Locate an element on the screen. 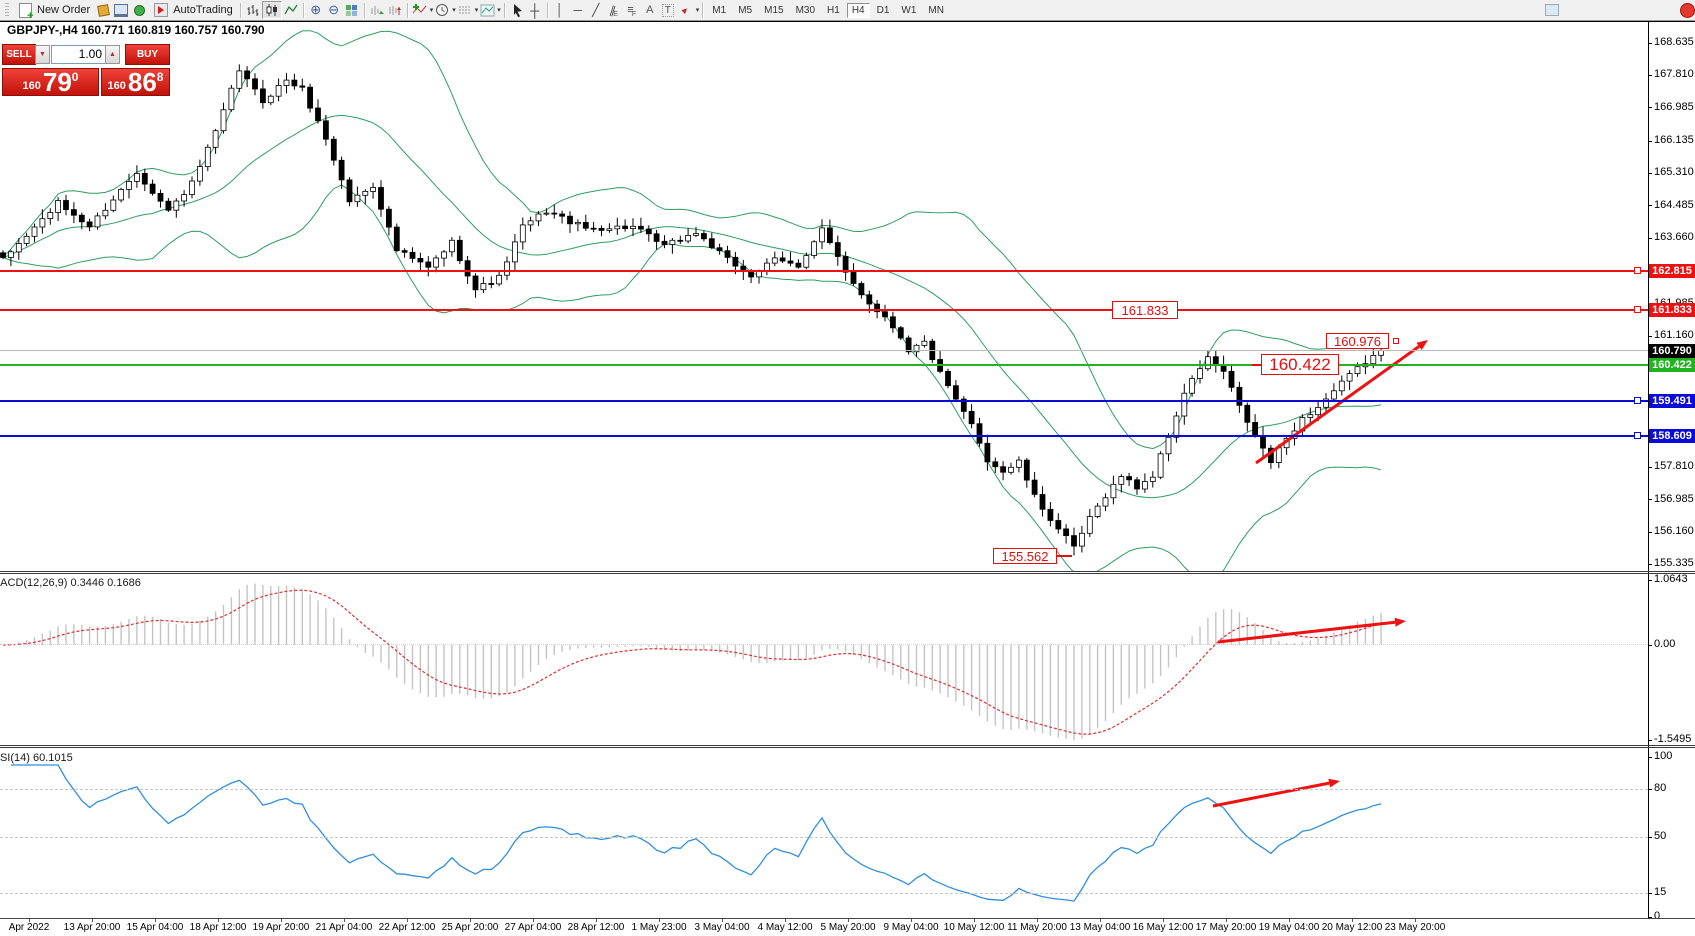 This screenshot has width=1695, height=936. time-axis-label: 17 May 20:00 is located at coordinates (1226, 927).